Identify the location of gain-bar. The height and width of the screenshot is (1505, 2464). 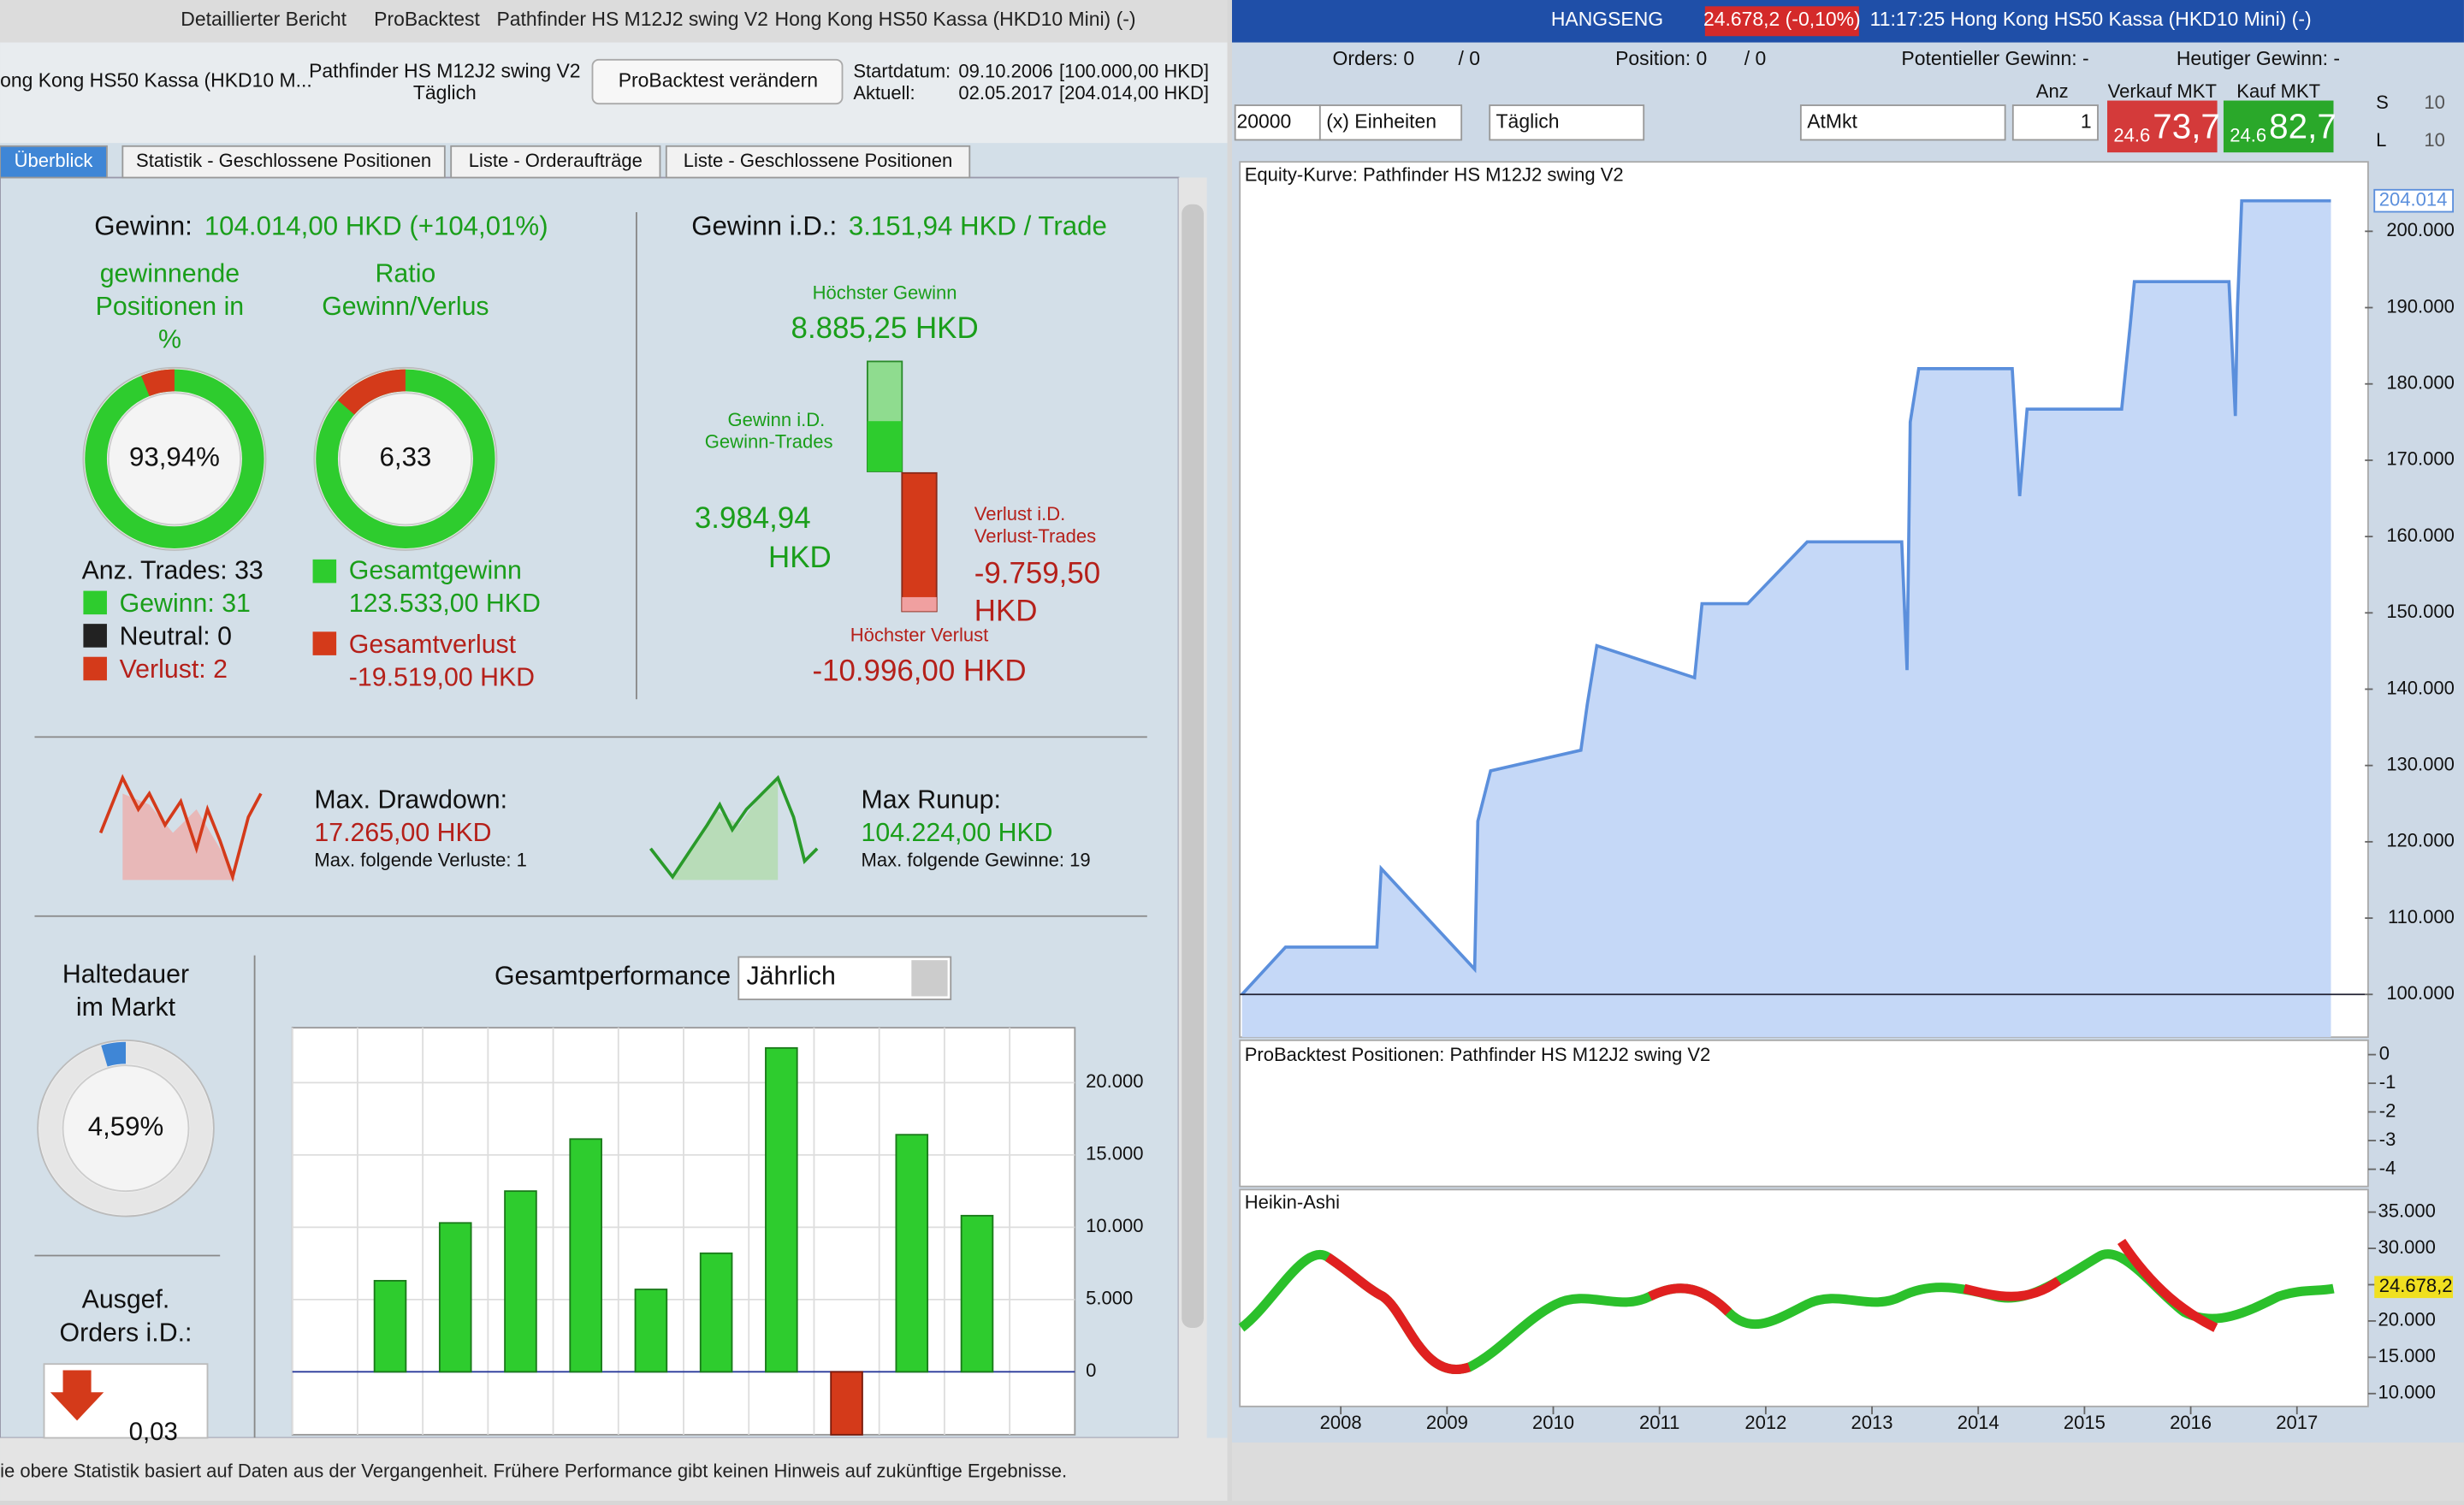
(885, 446).